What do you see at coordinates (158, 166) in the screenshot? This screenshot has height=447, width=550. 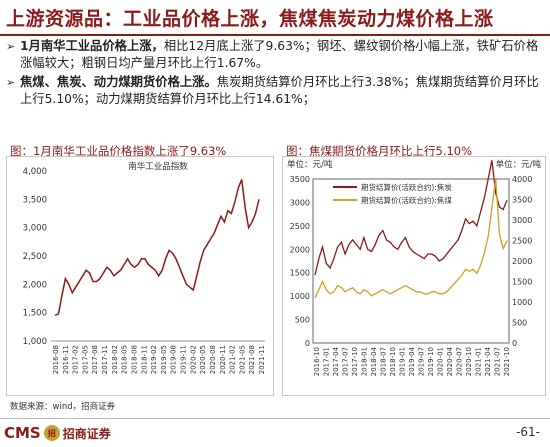 I see `chart-title: 南华工业品指数` at bounding box center [158, 166].